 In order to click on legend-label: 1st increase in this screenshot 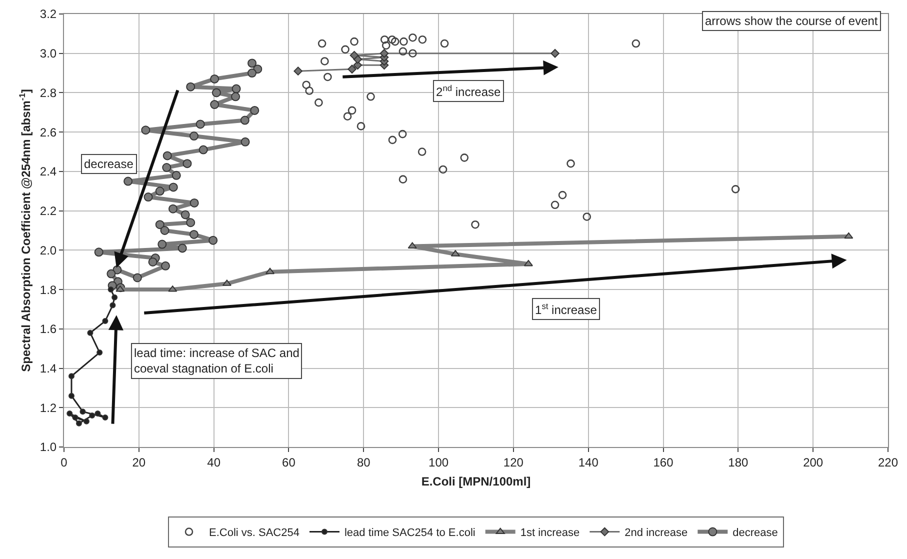, I will do `click(550, 533)`.